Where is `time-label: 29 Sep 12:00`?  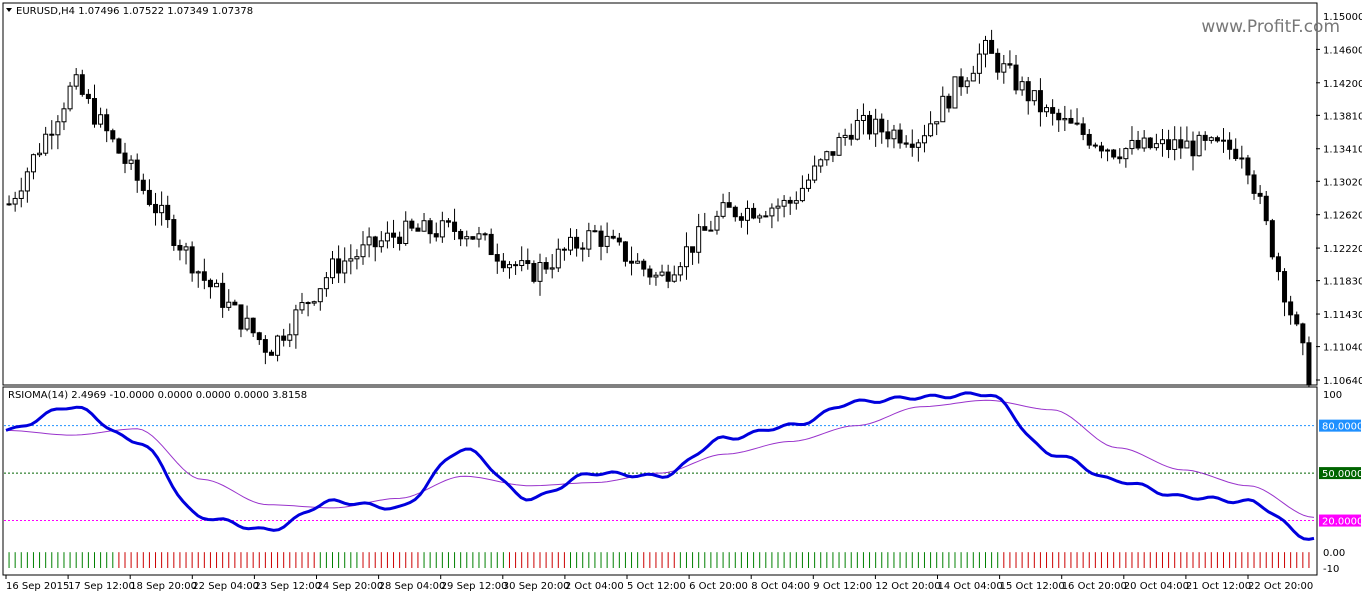
time-label: 29 Sep 12:00 is located at coordinates (474, 586).